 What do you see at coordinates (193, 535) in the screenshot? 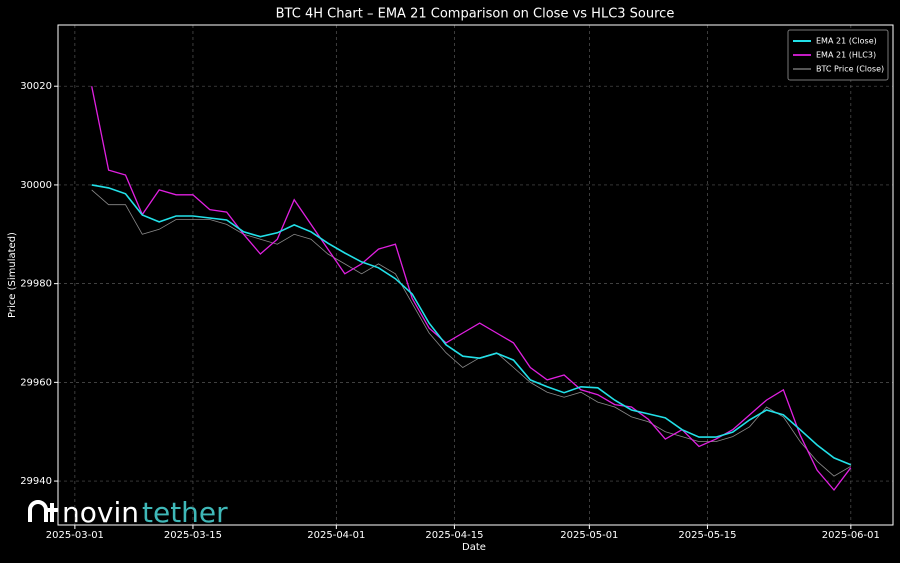
I see `x-tick-label: 2025-03-15` at bounding box center [193, 535].